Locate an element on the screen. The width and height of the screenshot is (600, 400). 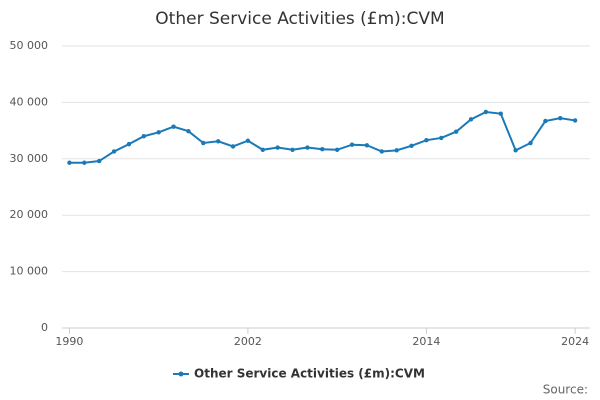
y-tick-label: 30 000 is located at coordinates (29, 158).